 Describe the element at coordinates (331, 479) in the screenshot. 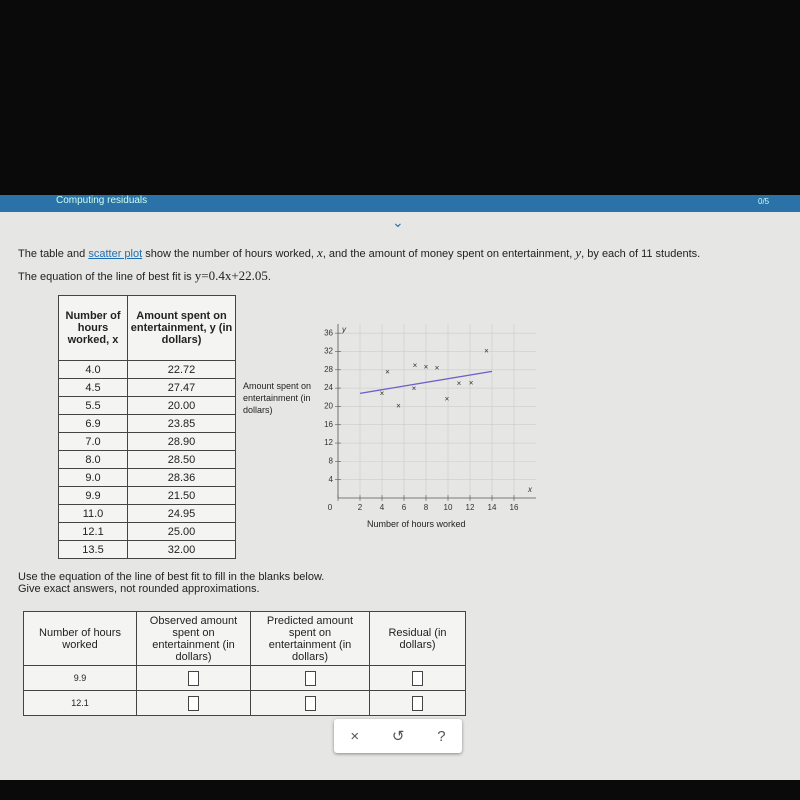

I see `y-tick-label: 4` at that location.